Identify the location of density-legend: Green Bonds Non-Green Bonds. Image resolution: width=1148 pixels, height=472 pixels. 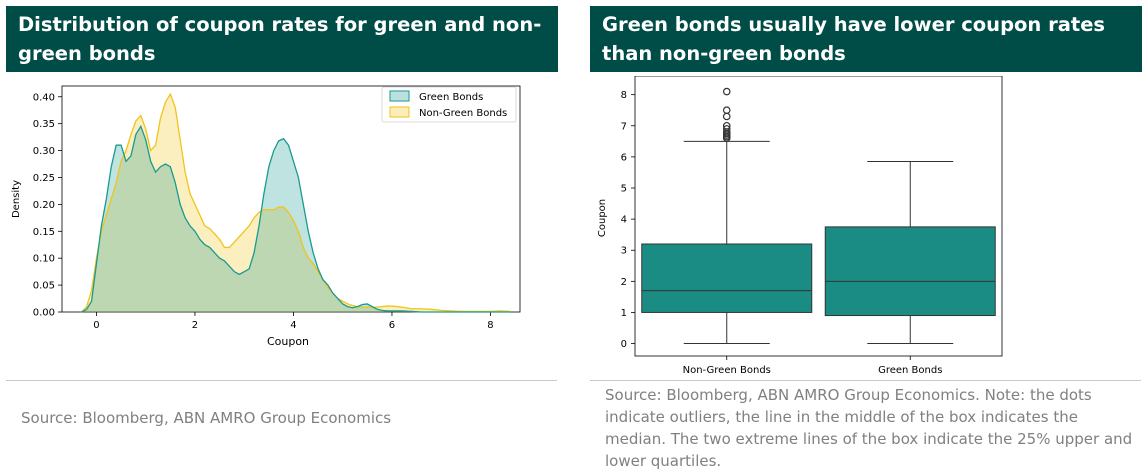
(449, 104).